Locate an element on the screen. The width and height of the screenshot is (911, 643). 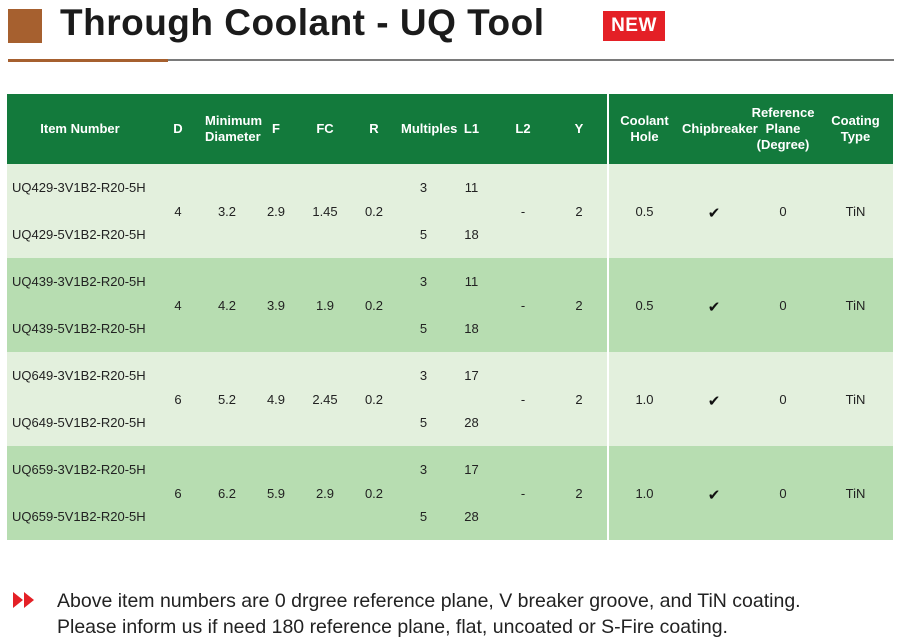
cell-f: 2.9 is located at coordinates (276, 211).